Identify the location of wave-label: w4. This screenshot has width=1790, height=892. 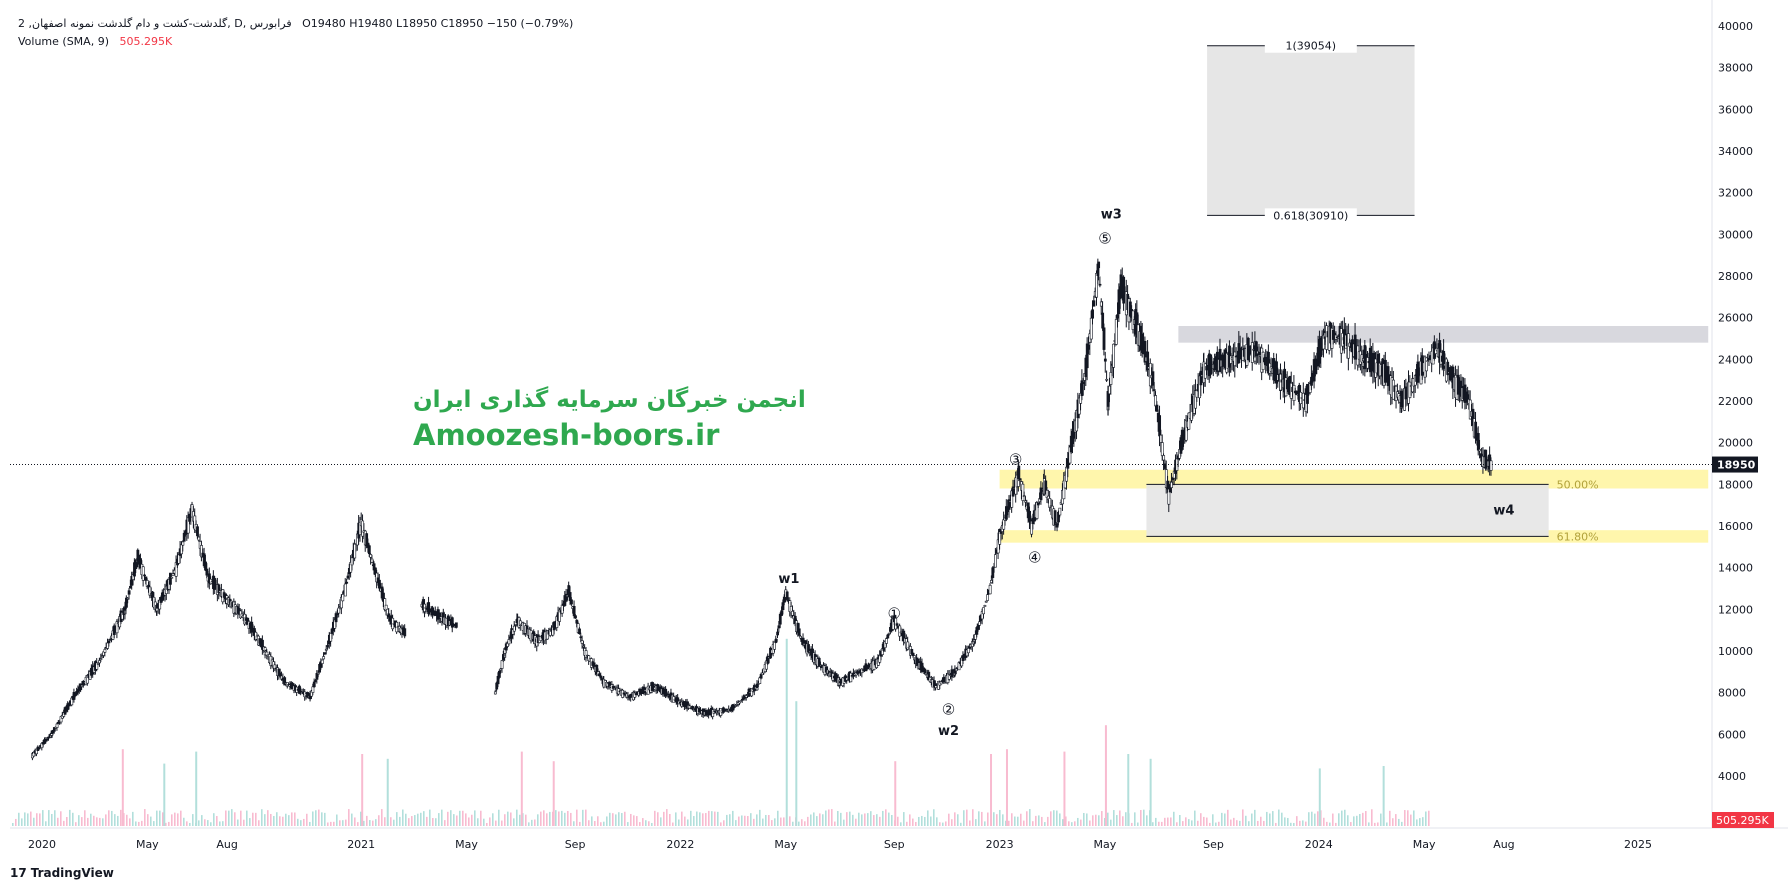
(1503, 510).